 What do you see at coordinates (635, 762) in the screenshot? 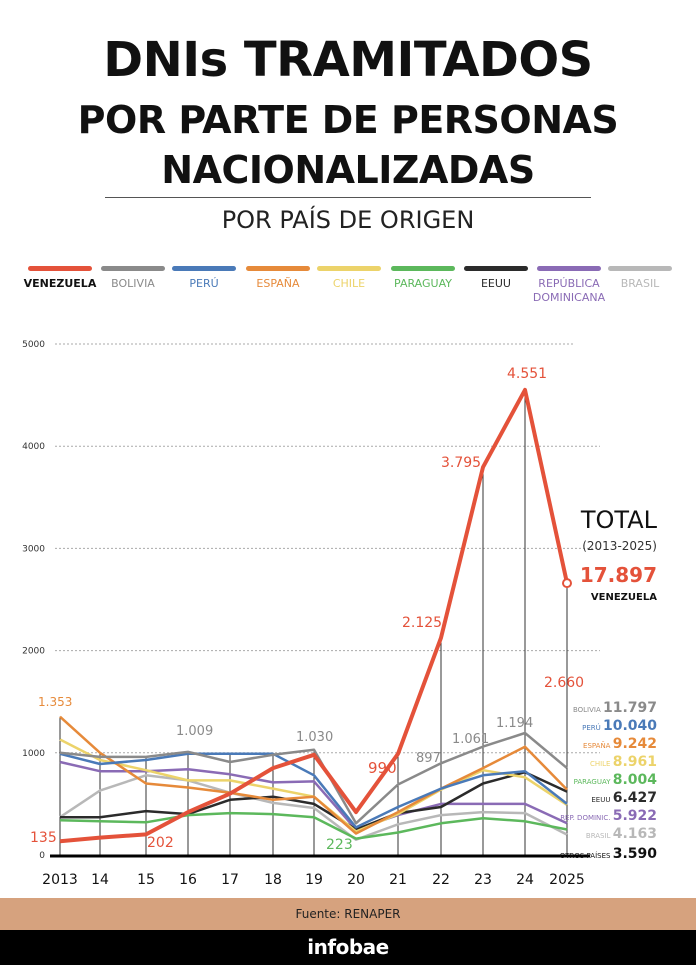
I see `total-item-value: 8.961` at bounding box center [635, 762].